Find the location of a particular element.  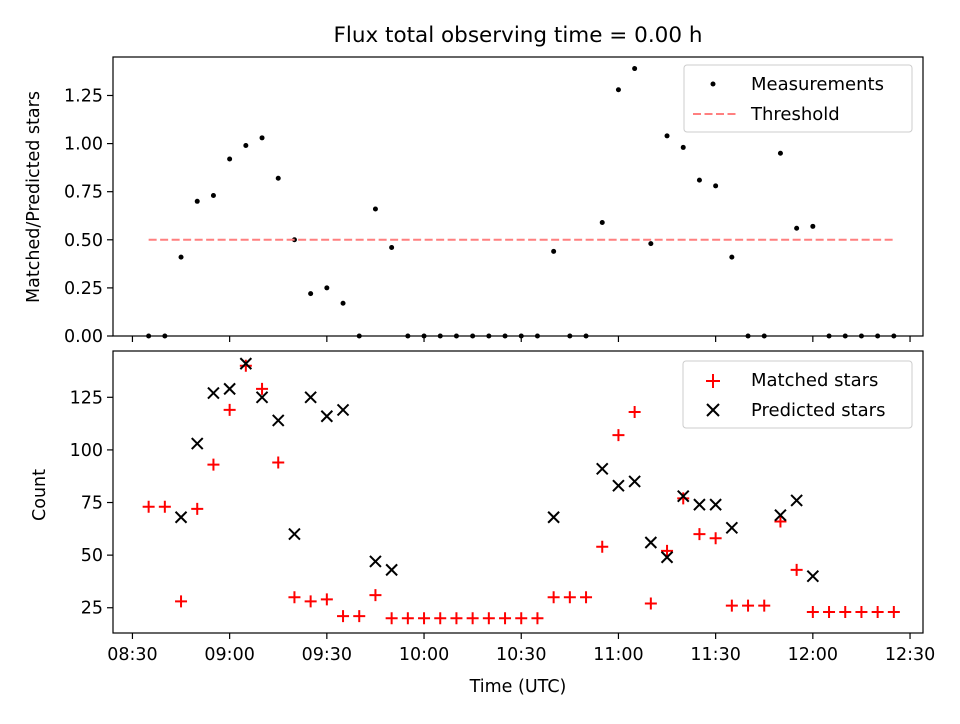

y-axis-label-bottom: Count is located at coordinates (40, 495).